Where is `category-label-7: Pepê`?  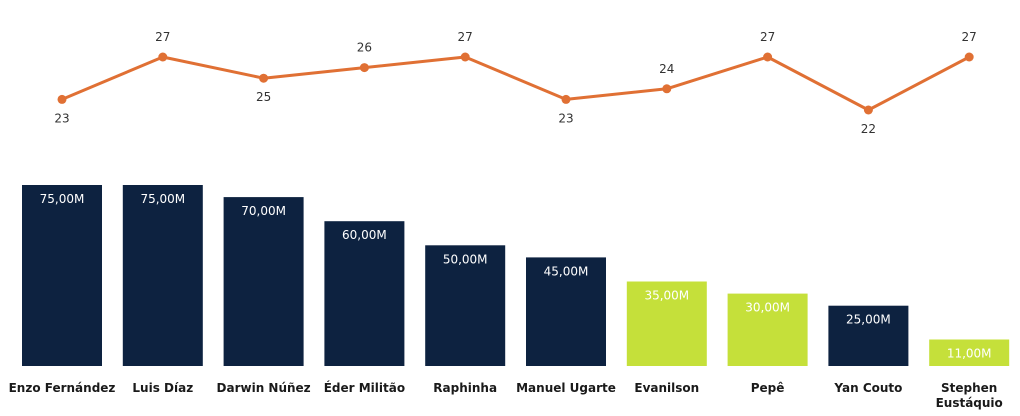
category-label-7: Pepê is located at coordinates (768, 388).